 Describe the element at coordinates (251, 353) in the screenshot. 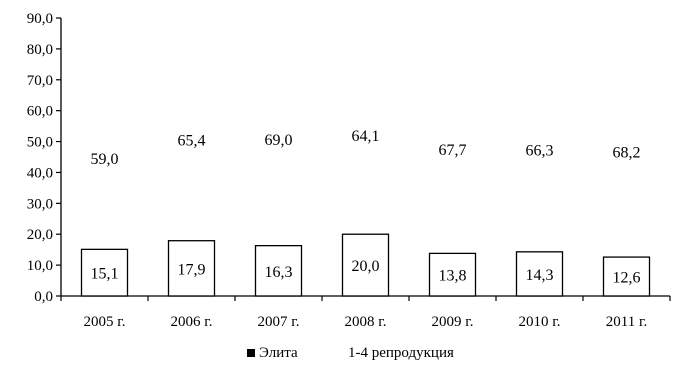

I see `legend-marker-elite` at that location.